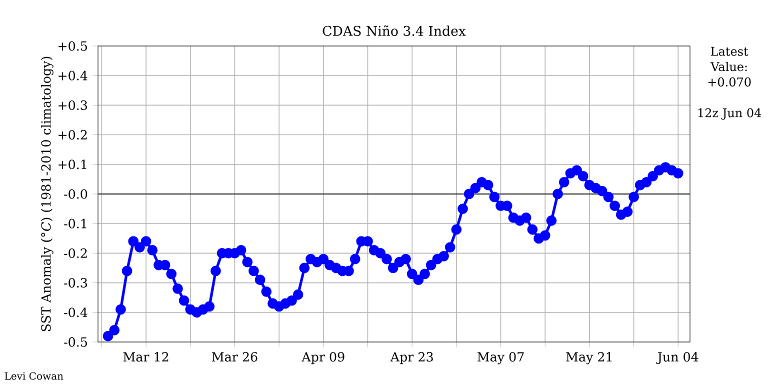 The height and width of the screenshot is (384, 768). I want to click on y-axis-title: SST Anomaly (°C) (1981-2010 climatology), so click(47, 194).